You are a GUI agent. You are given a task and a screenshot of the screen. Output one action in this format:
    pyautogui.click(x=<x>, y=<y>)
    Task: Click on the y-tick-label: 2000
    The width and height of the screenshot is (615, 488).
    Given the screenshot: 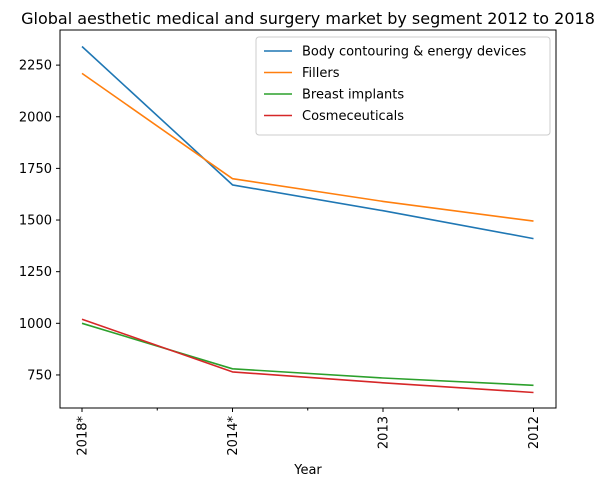 What is the action you would take?
    pyautogui.click(x=35, y=117)
    